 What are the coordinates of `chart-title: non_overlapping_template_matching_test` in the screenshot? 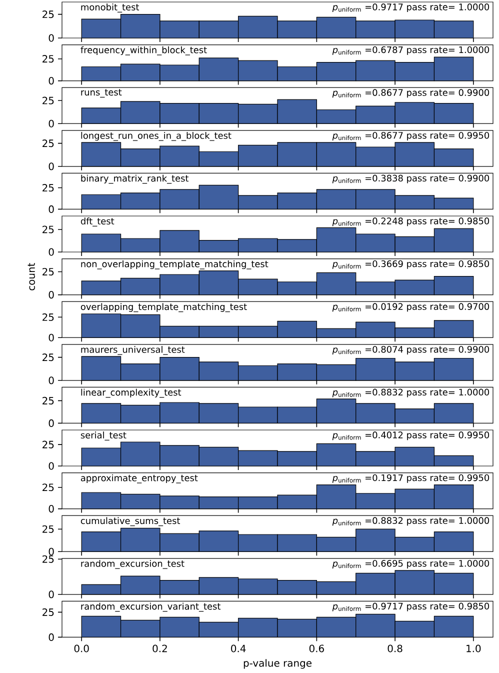 It's located at (174, 265).